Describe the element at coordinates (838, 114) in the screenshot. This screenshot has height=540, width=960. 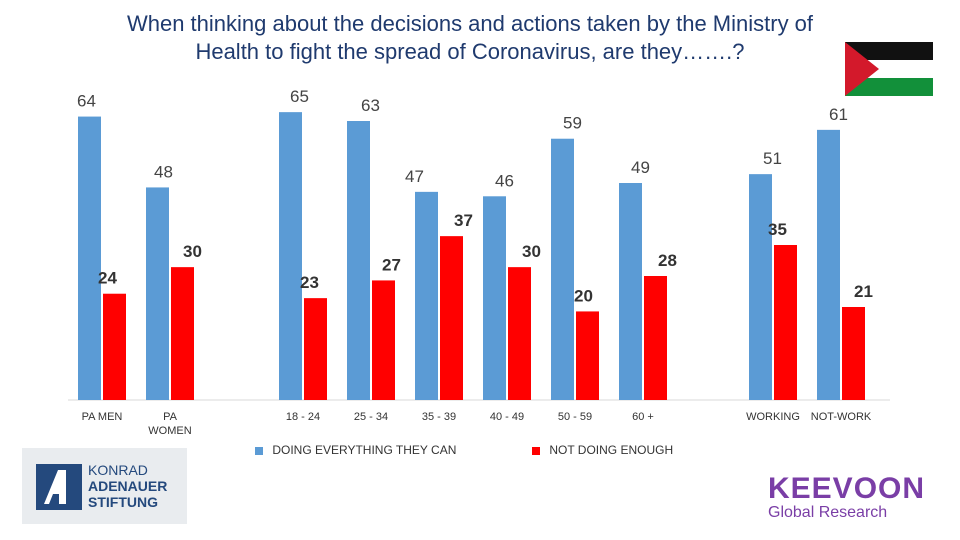
I see `data-label-doing-9: 61` at that location.